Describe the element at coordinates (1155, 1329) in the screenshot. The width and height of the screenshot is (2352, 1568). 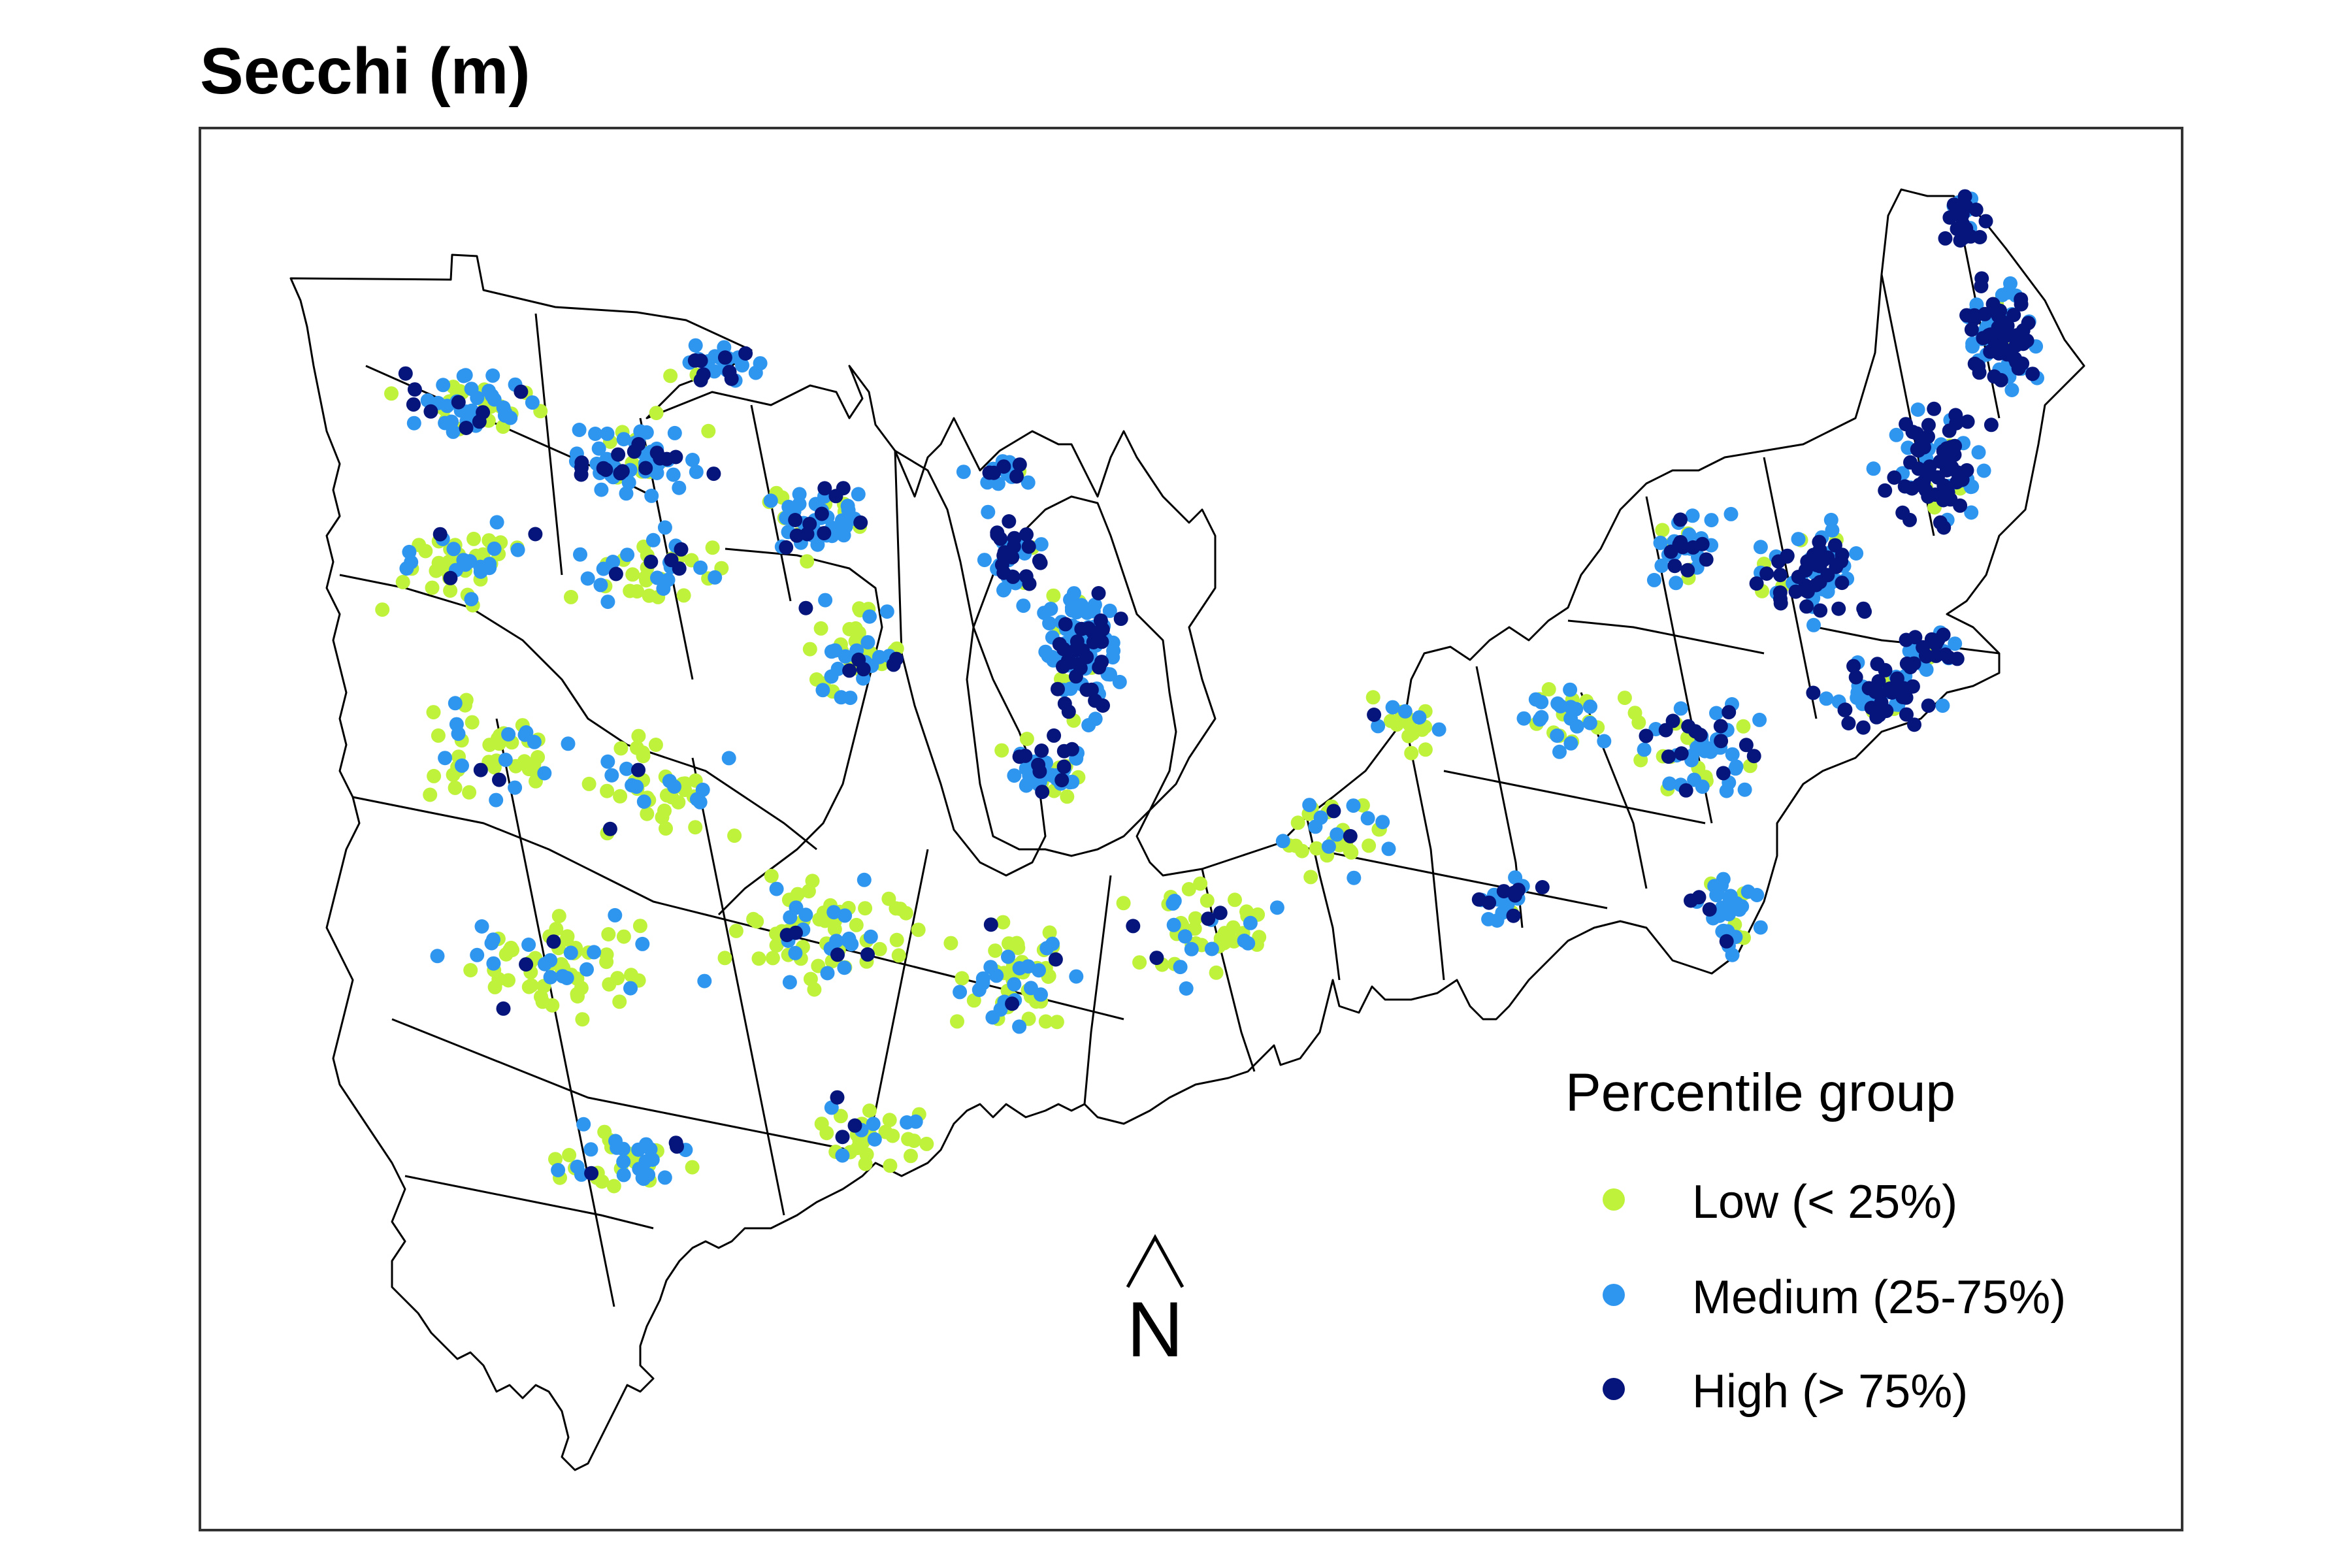
I see `north-arrow-label: N` at that location.